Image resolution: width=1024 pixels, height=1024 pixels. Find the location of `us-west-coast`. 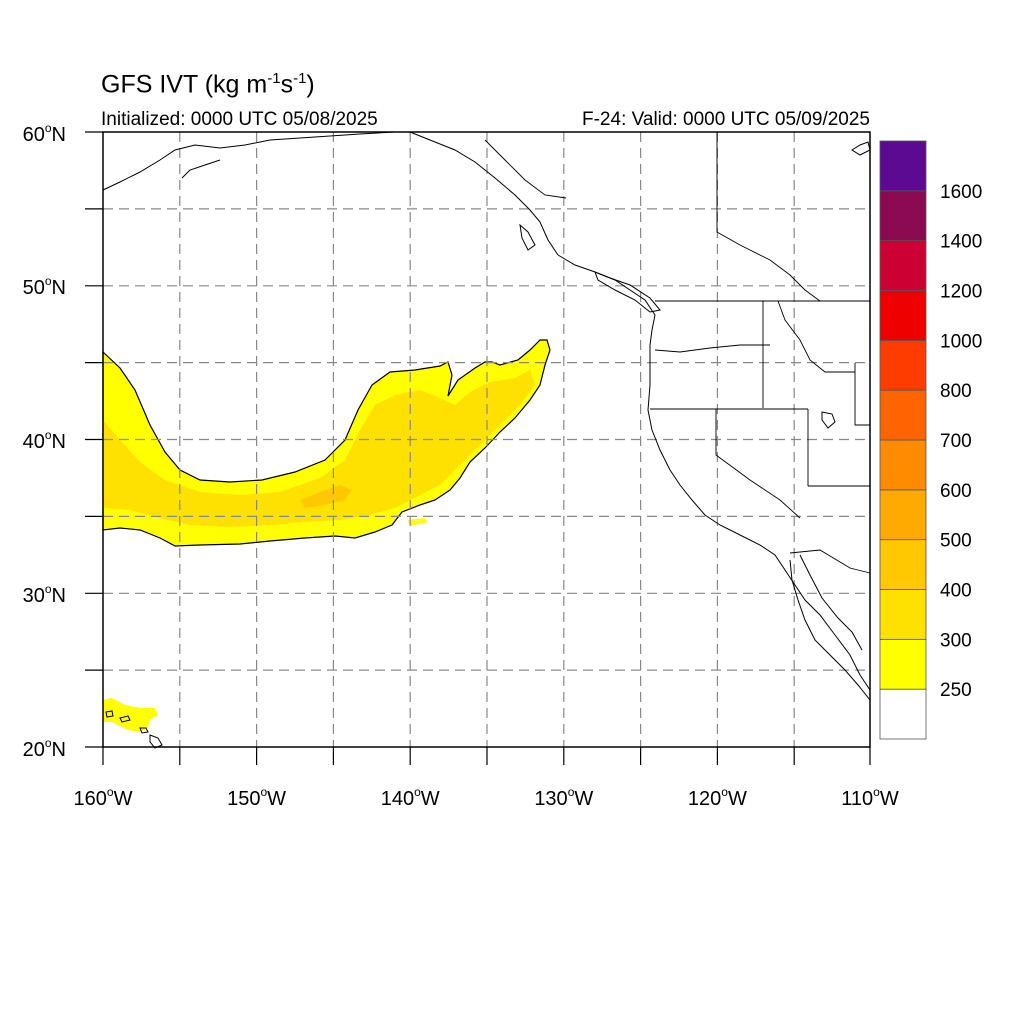

us-west-coast is located at coordinates (759, 502).